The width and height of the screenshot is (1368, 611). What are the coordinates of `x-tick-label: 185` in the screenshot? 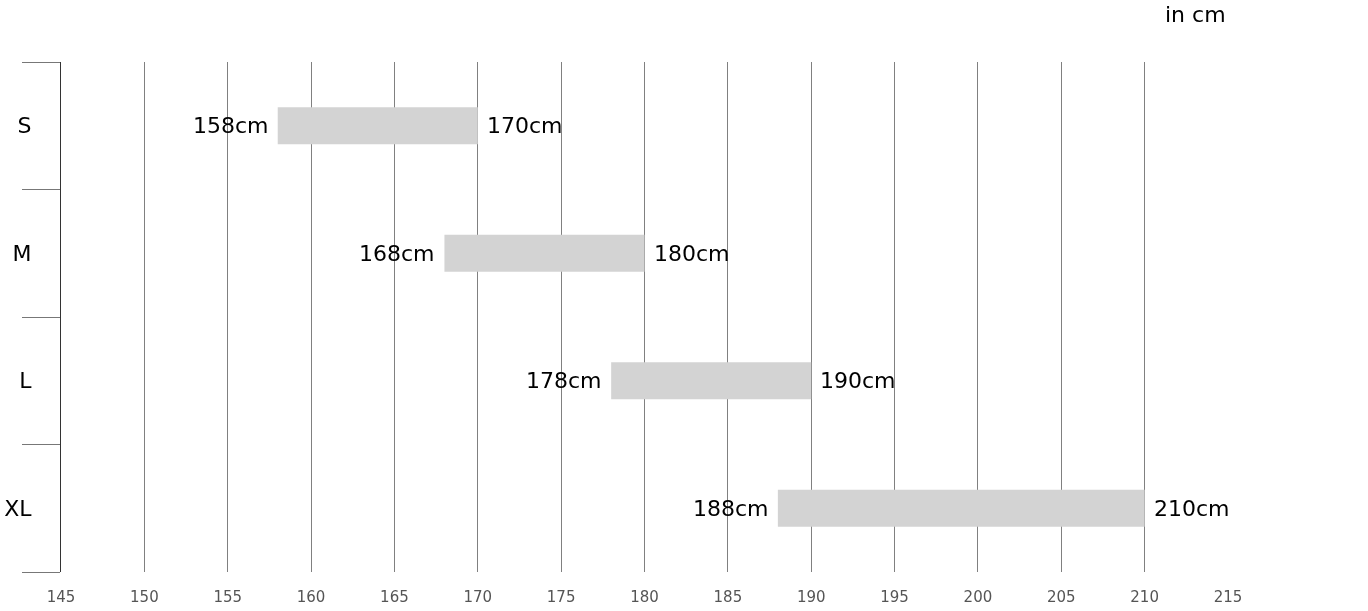 It's located at (728, 597).